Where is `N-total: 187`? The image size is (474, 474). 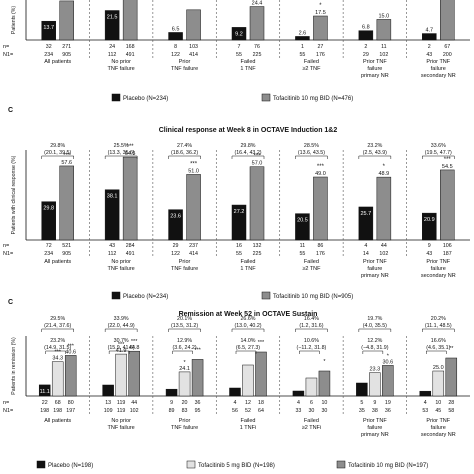
N-total: 187 is located at coordinates (447, 254).